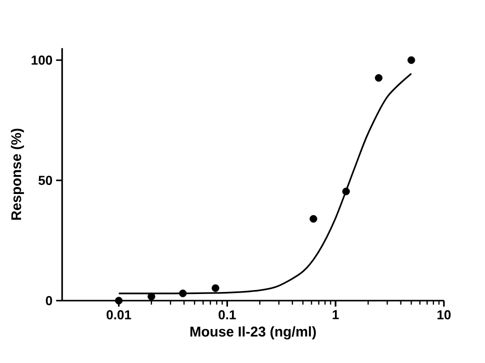  I want to click on x-tick-label: 10, so click(444, 315).